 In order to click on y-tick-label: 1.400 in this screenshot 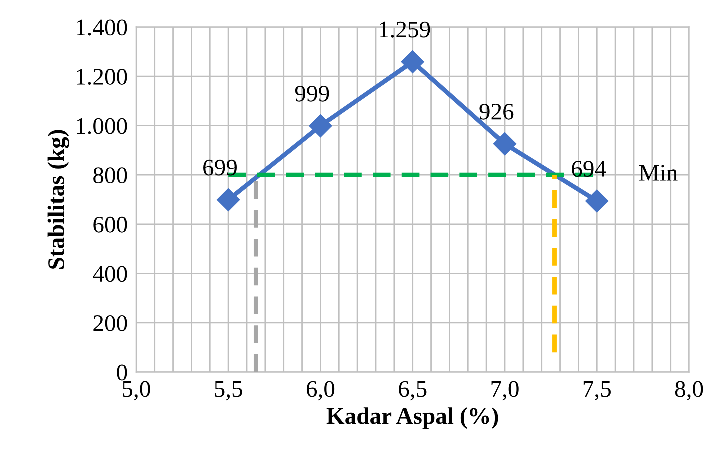, I will do `click(102, 28)`.